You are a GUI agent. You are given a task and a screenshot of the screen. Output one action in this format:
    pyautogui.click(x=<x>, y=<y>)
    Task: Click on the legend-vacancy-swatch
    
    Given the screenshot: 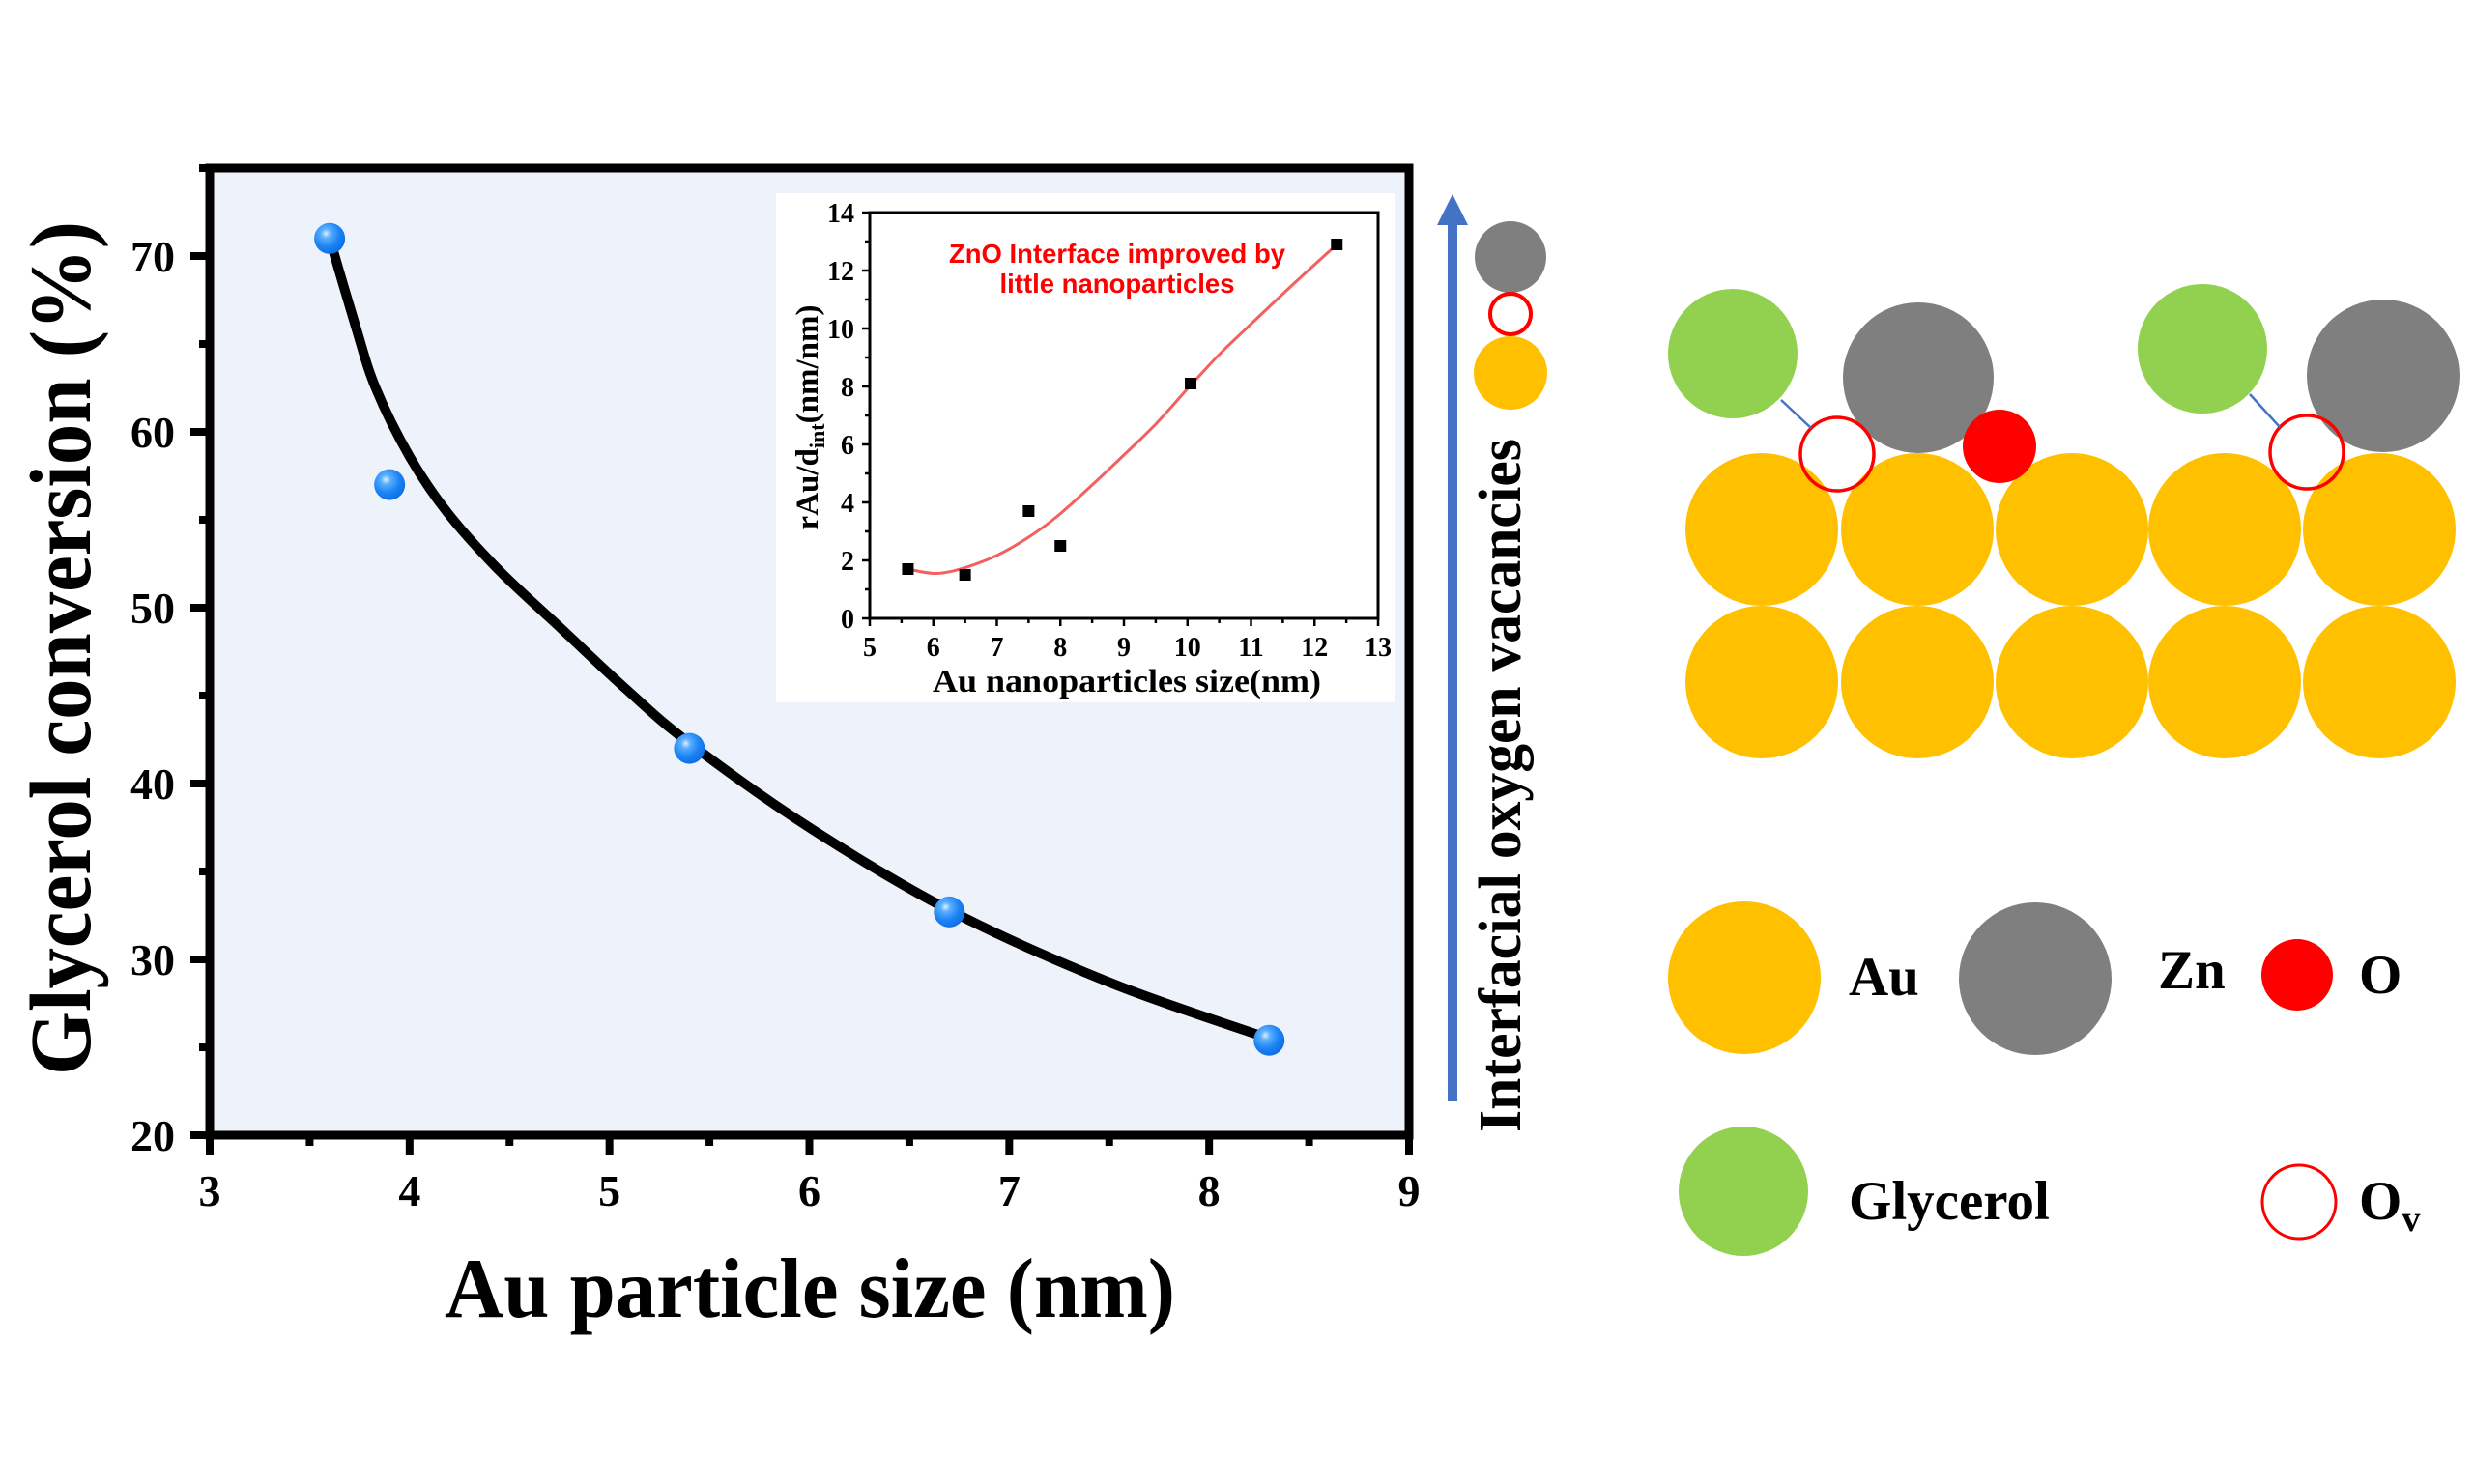 What is the action you would take?
    pyautogui.click(x=2299, y=1202)
    